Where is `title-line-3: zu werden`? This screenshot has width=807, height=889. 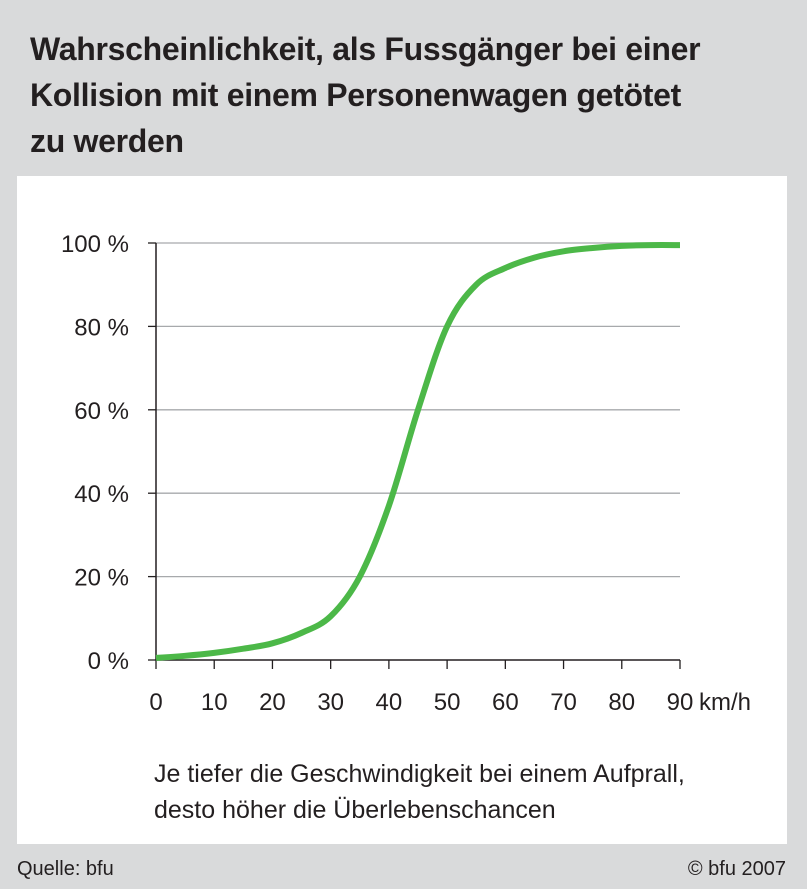
title-line-3: zu werden is located at coordinates (107, 141).